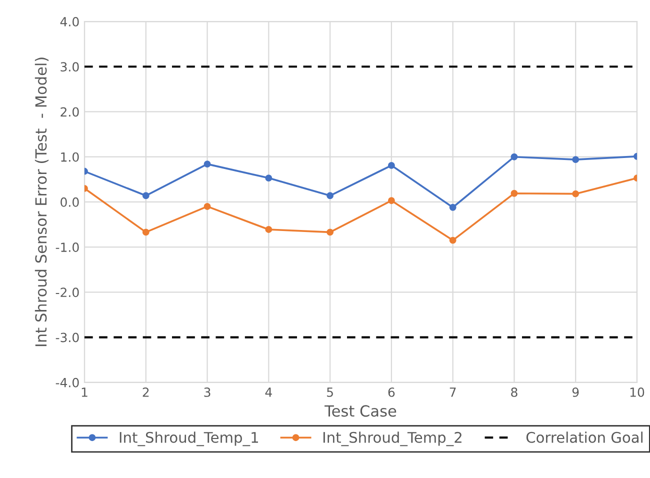 The height and width of the screenshot is (478, 650). I want to click on y-tick-label: 1.0, so click(70, 157).